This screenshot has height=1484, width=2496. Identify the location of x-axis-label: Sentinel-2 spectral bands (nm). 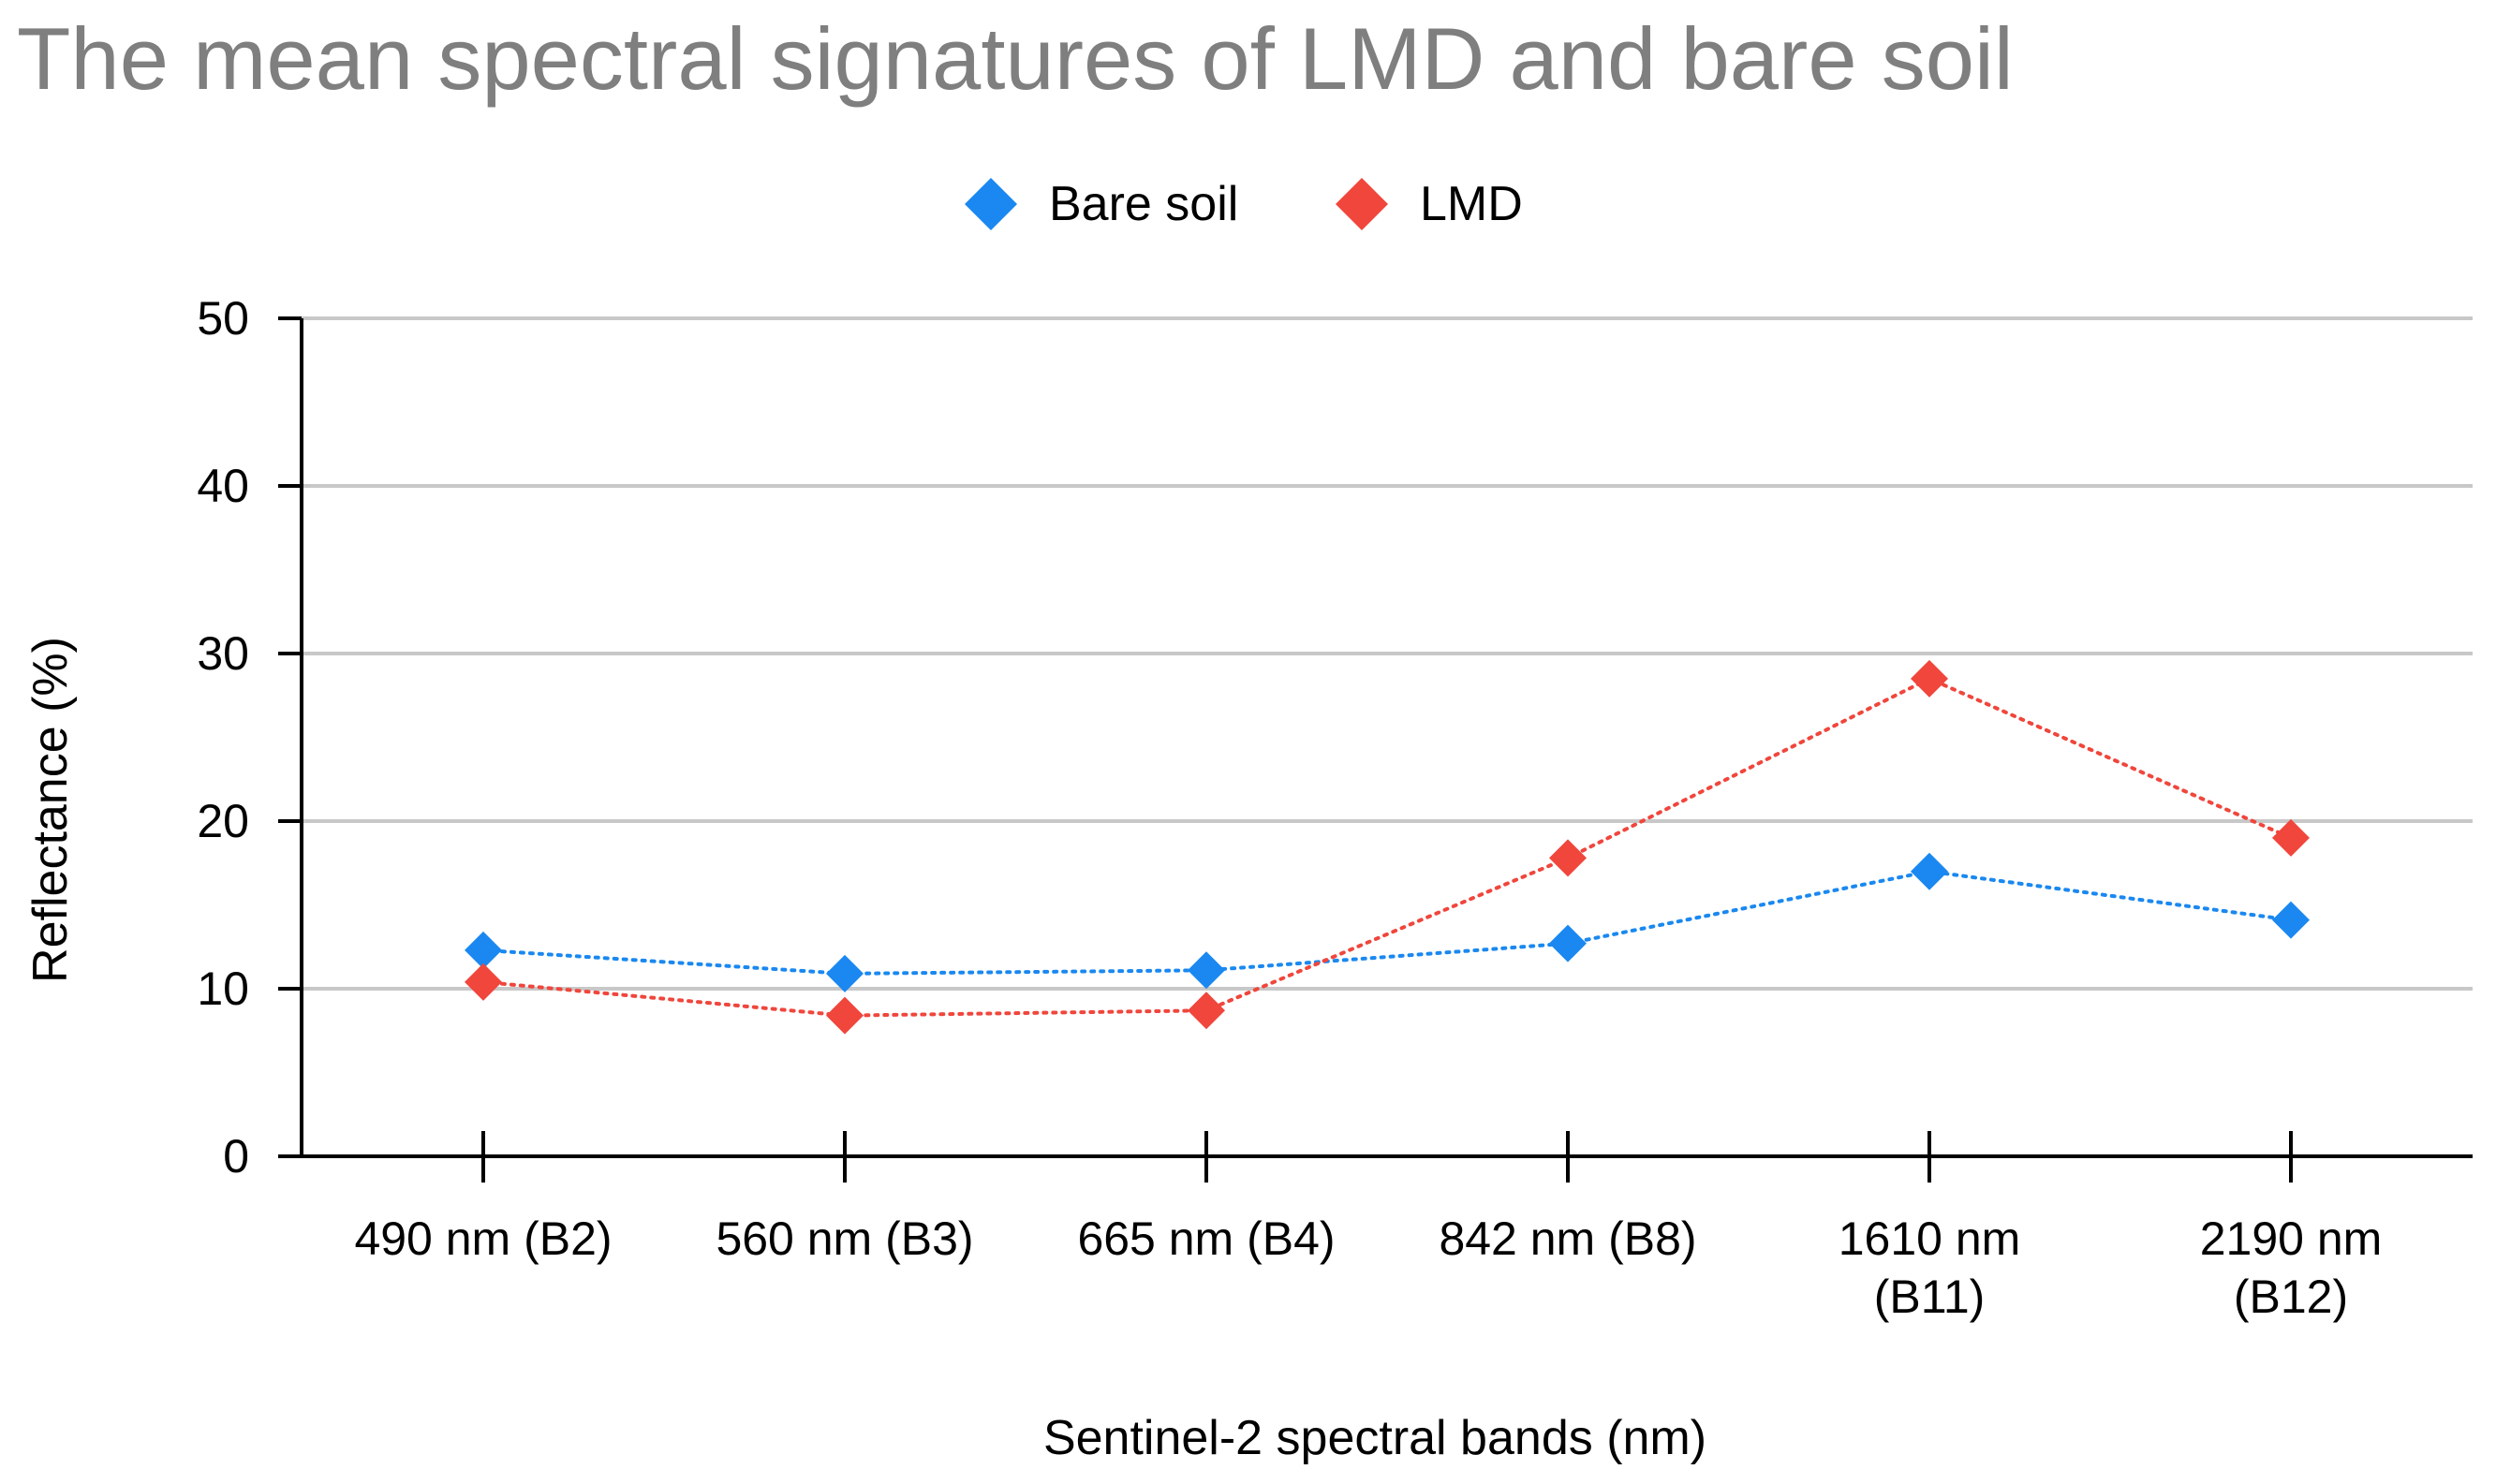
(1374, 1438).